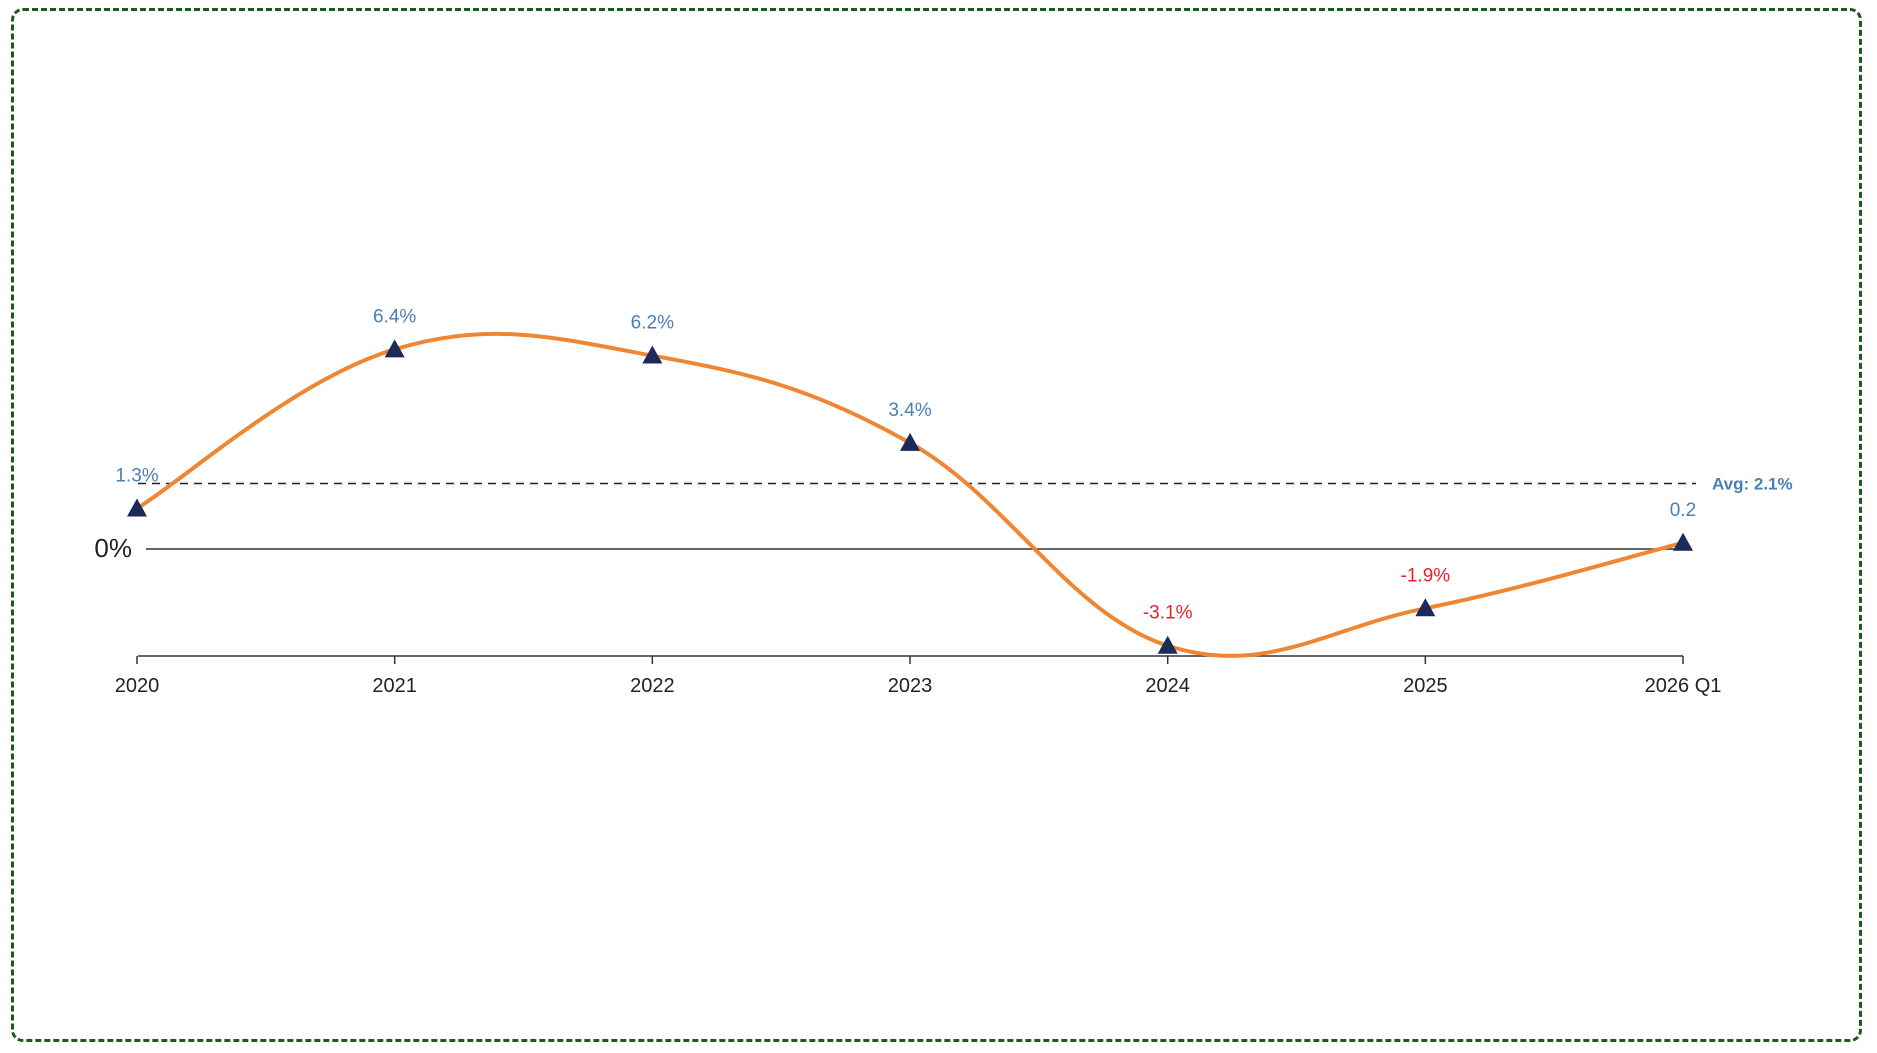 The width and height of the screenshot is (1877, 1053). I want to click on x-tick-label: 2025, so click(1425, 686).